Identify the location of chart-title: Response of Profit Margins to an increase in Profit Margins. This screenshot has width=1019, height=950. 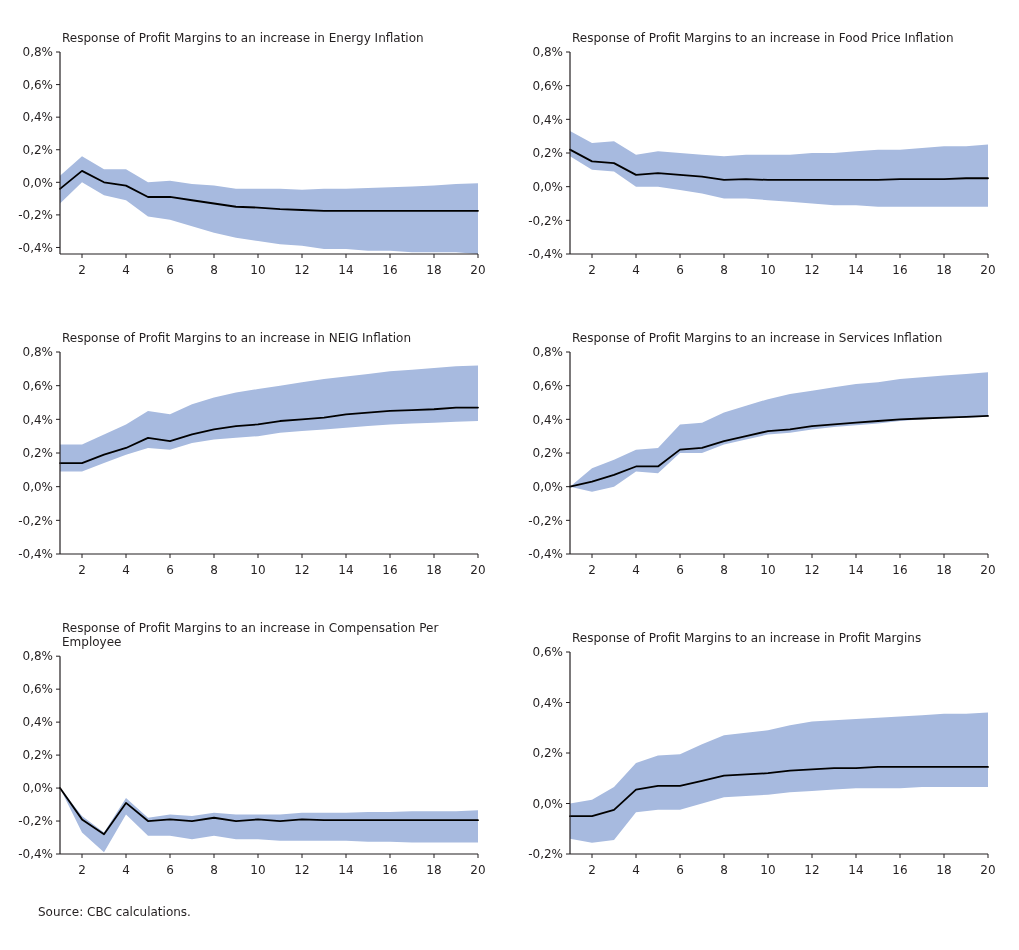
(747, 638).